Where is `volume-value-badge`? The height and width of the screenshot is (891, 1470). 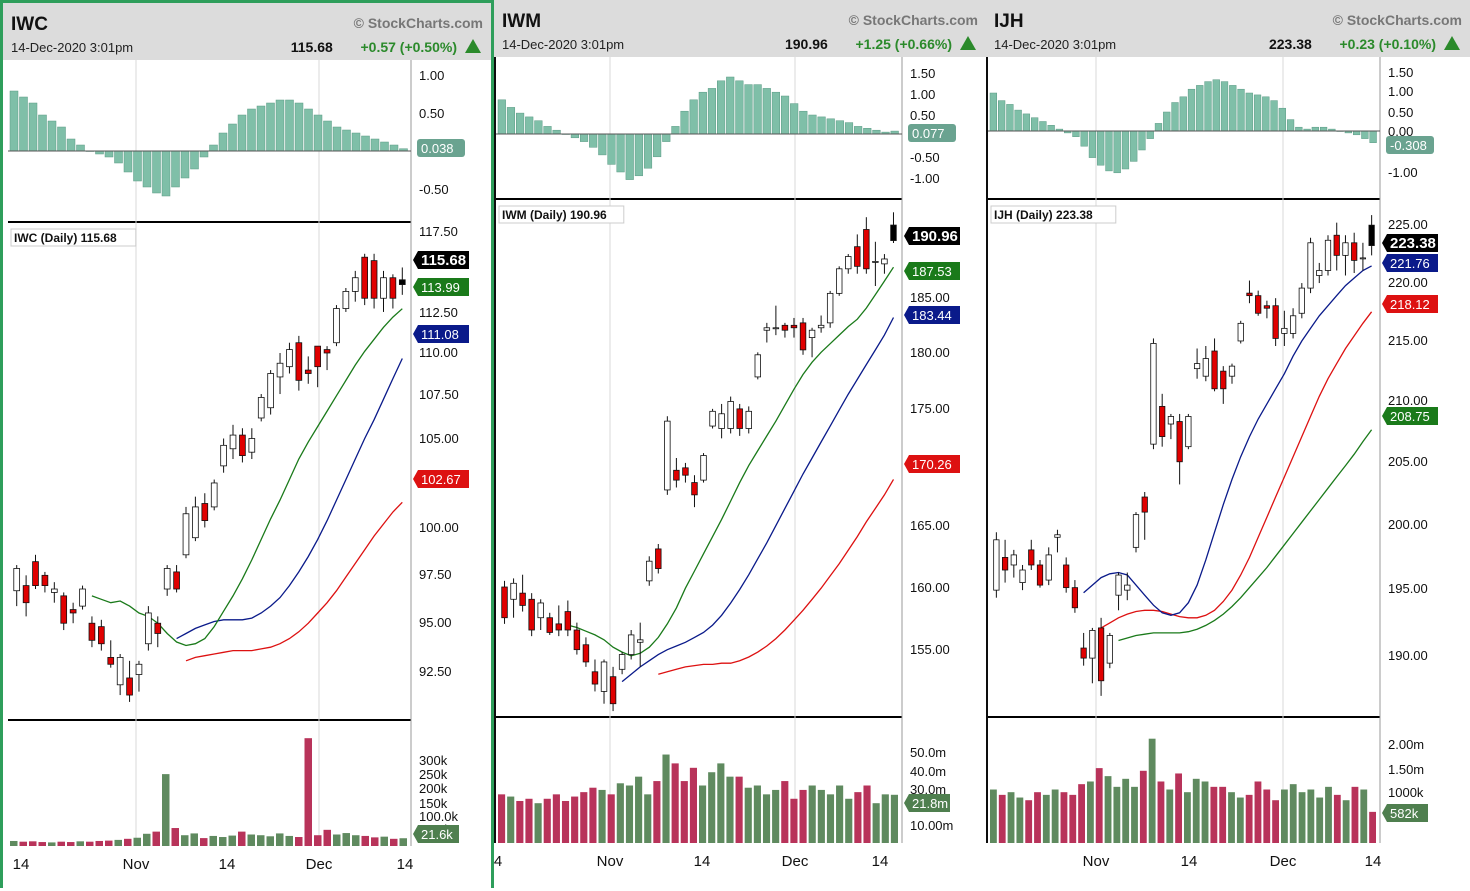
volume-value-badge is located at coordinates (436, 834).